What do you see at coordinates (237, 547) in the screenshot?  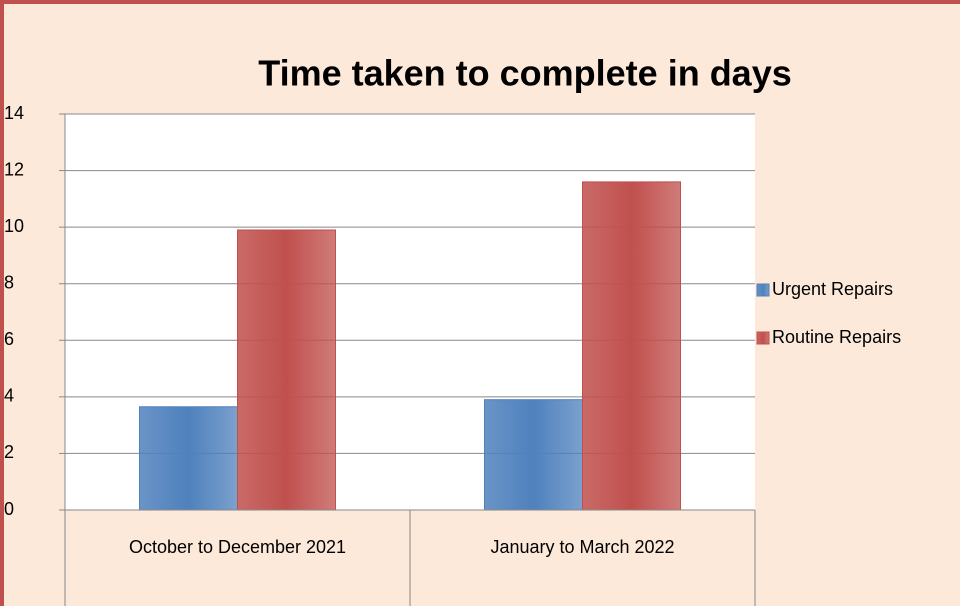 I see `x-tick-label: October to December 2021` at bounding box center [237, 547].